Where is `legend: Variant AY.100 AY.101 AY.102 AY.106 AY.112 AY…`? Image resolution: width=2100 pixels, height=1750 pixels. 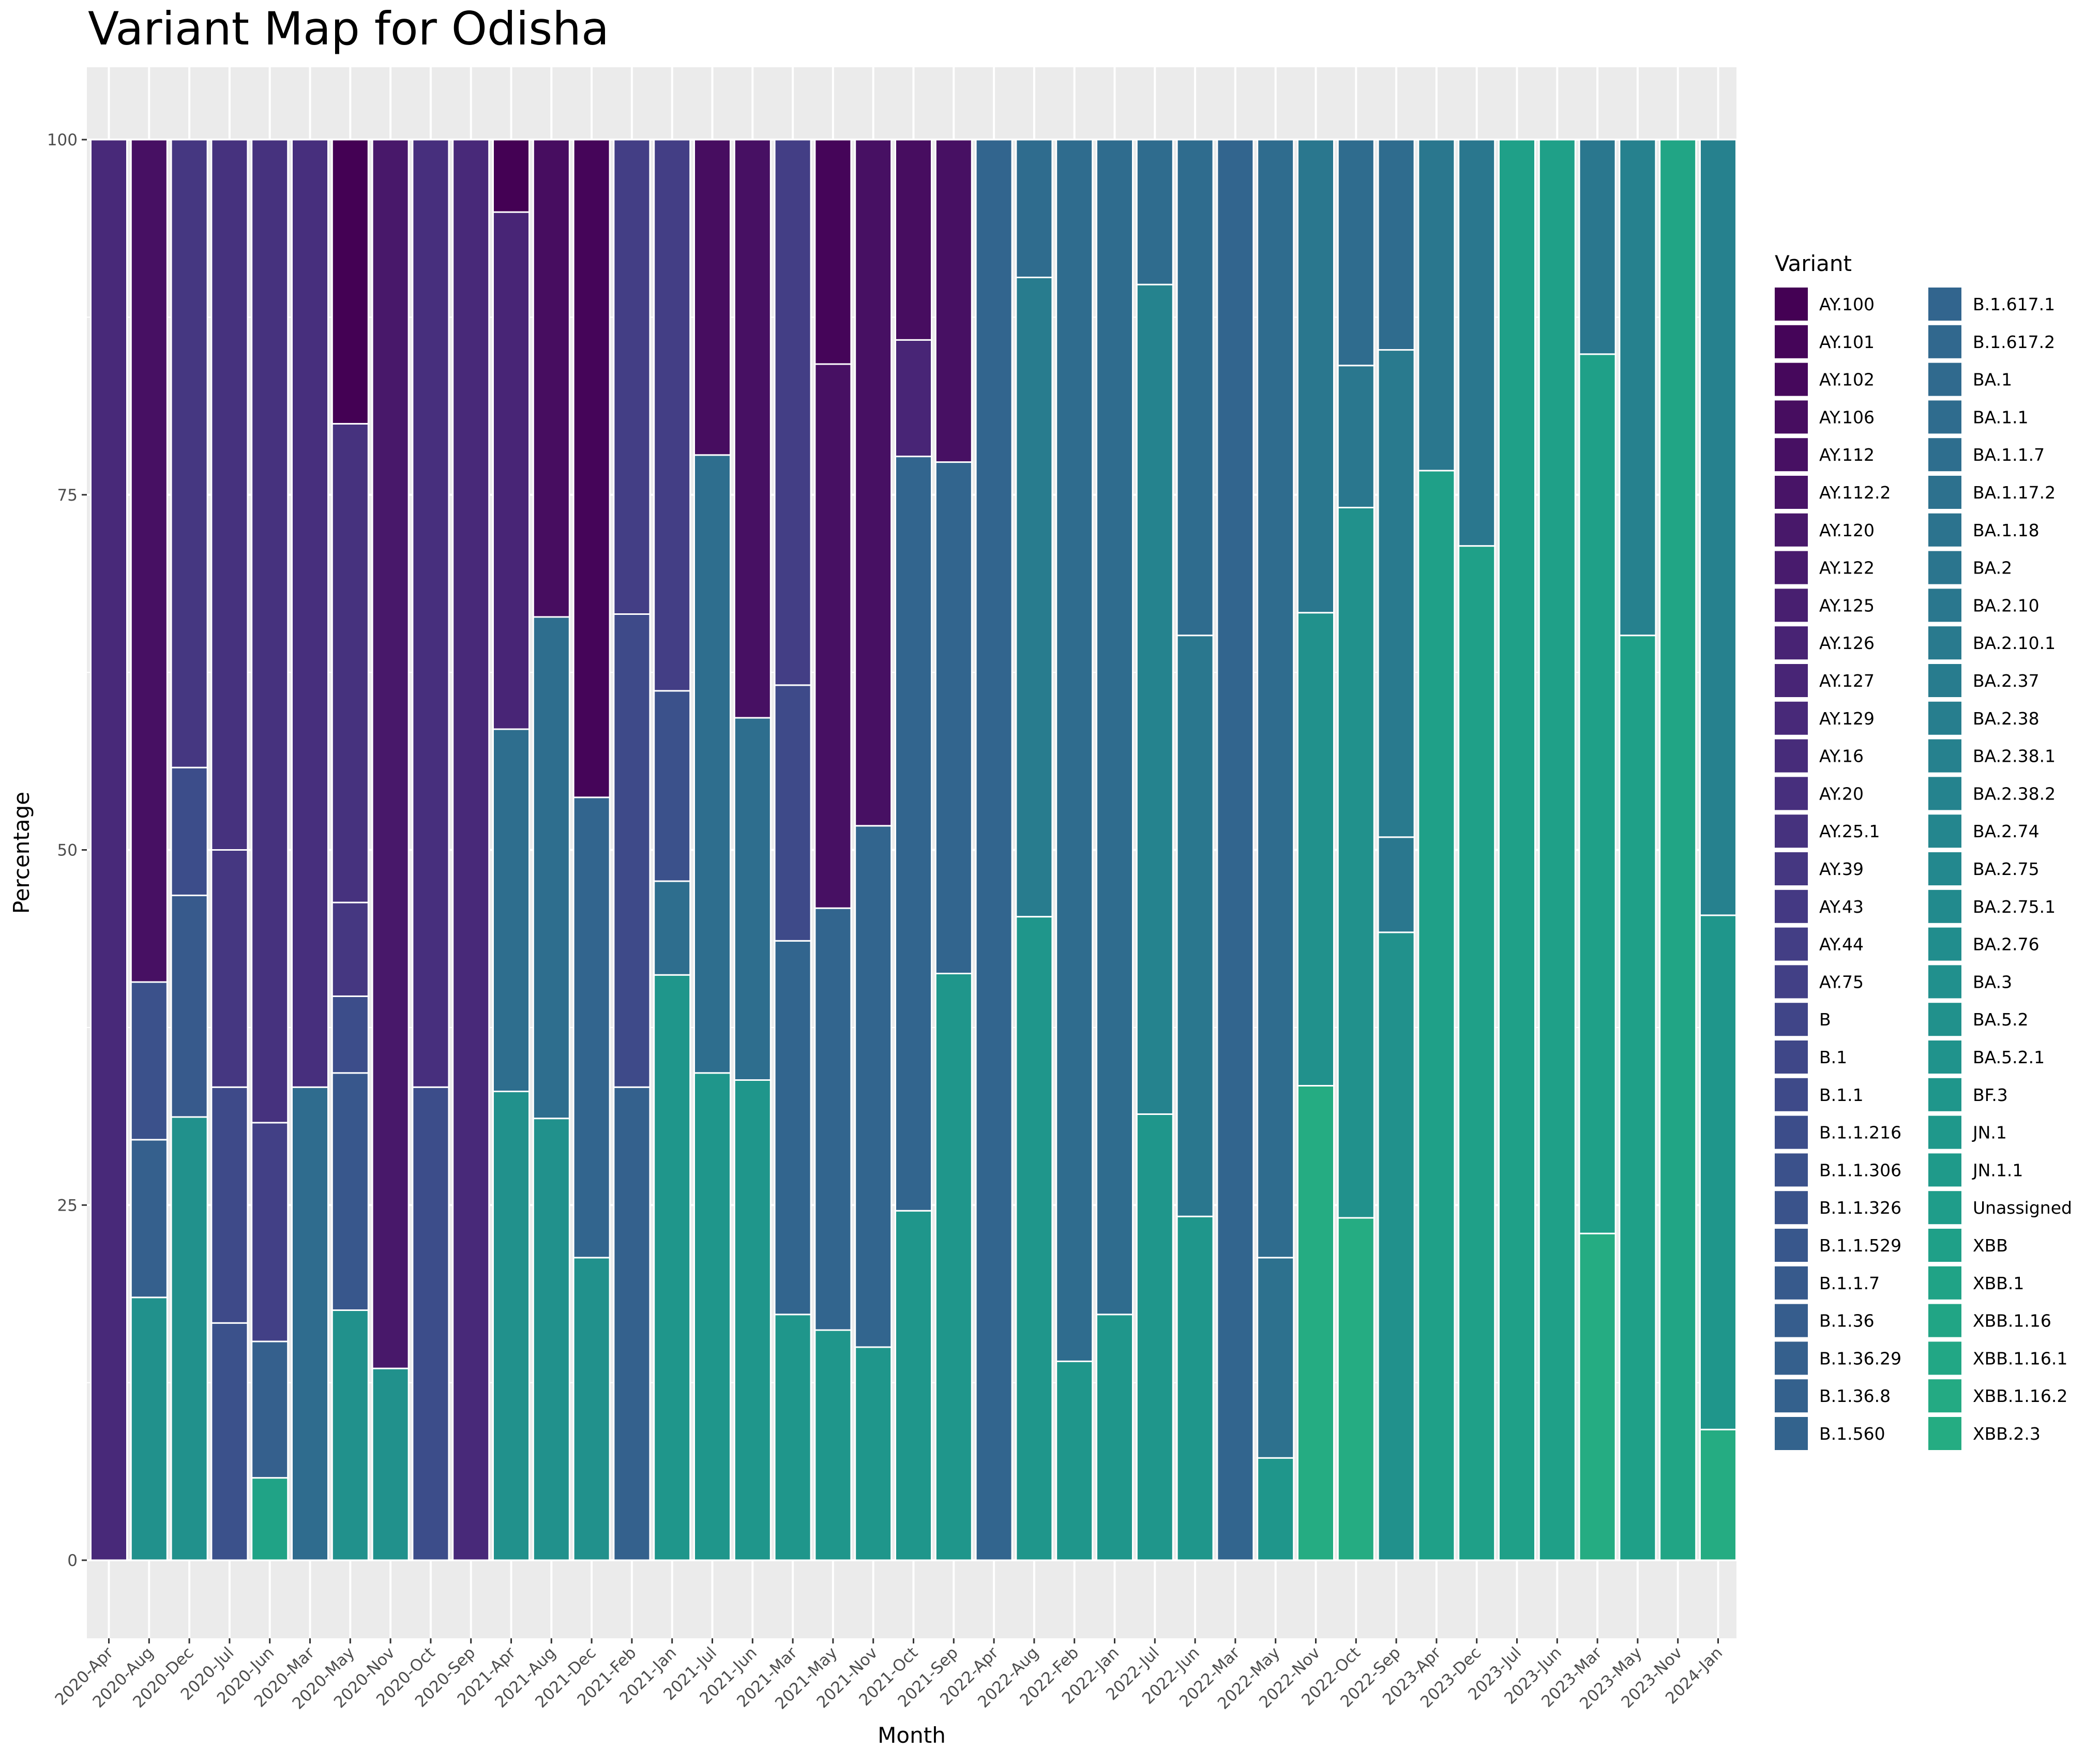 legend: Variant AY.100 AY.101 AY.102 AY.106 AY.112 AY… is located at coordinates (1923, 851).